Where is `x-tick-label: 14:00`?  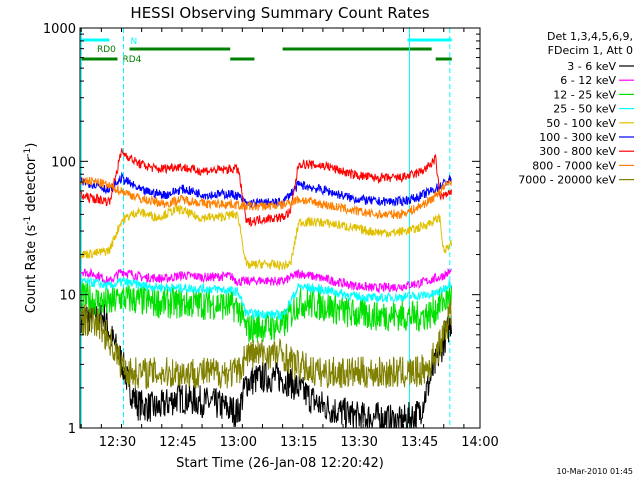
x-tick-label: 14:00 is located at coordinates (479, 442).